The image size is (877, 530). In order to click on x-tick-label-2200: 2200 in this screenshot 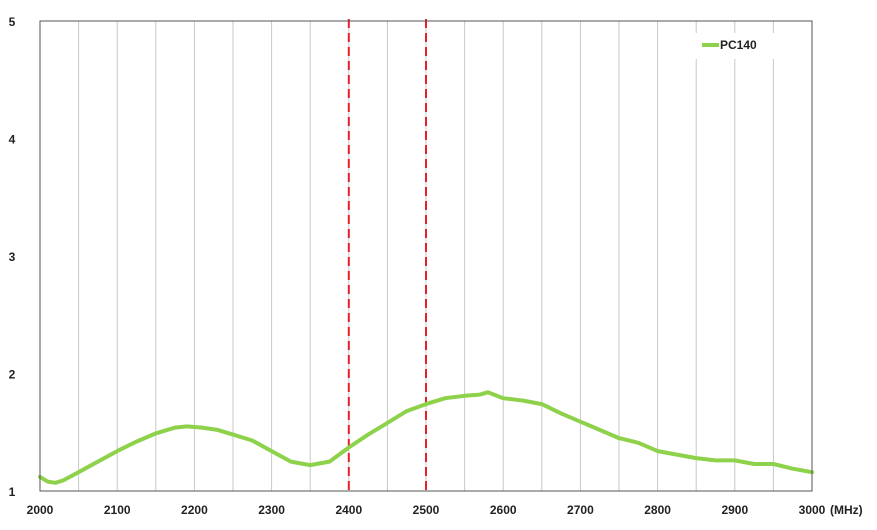, I will do `click(194, 510)`.